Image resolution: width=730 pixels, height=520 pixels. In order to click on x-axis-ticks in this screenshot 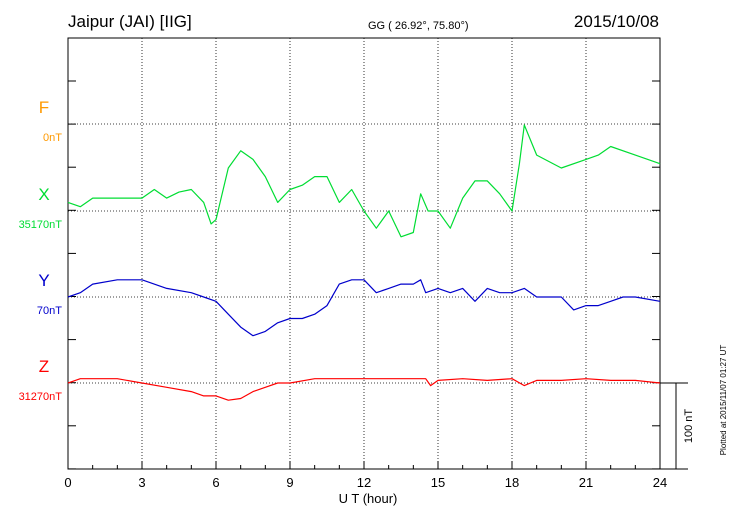, I will do `click(364, 465)`.